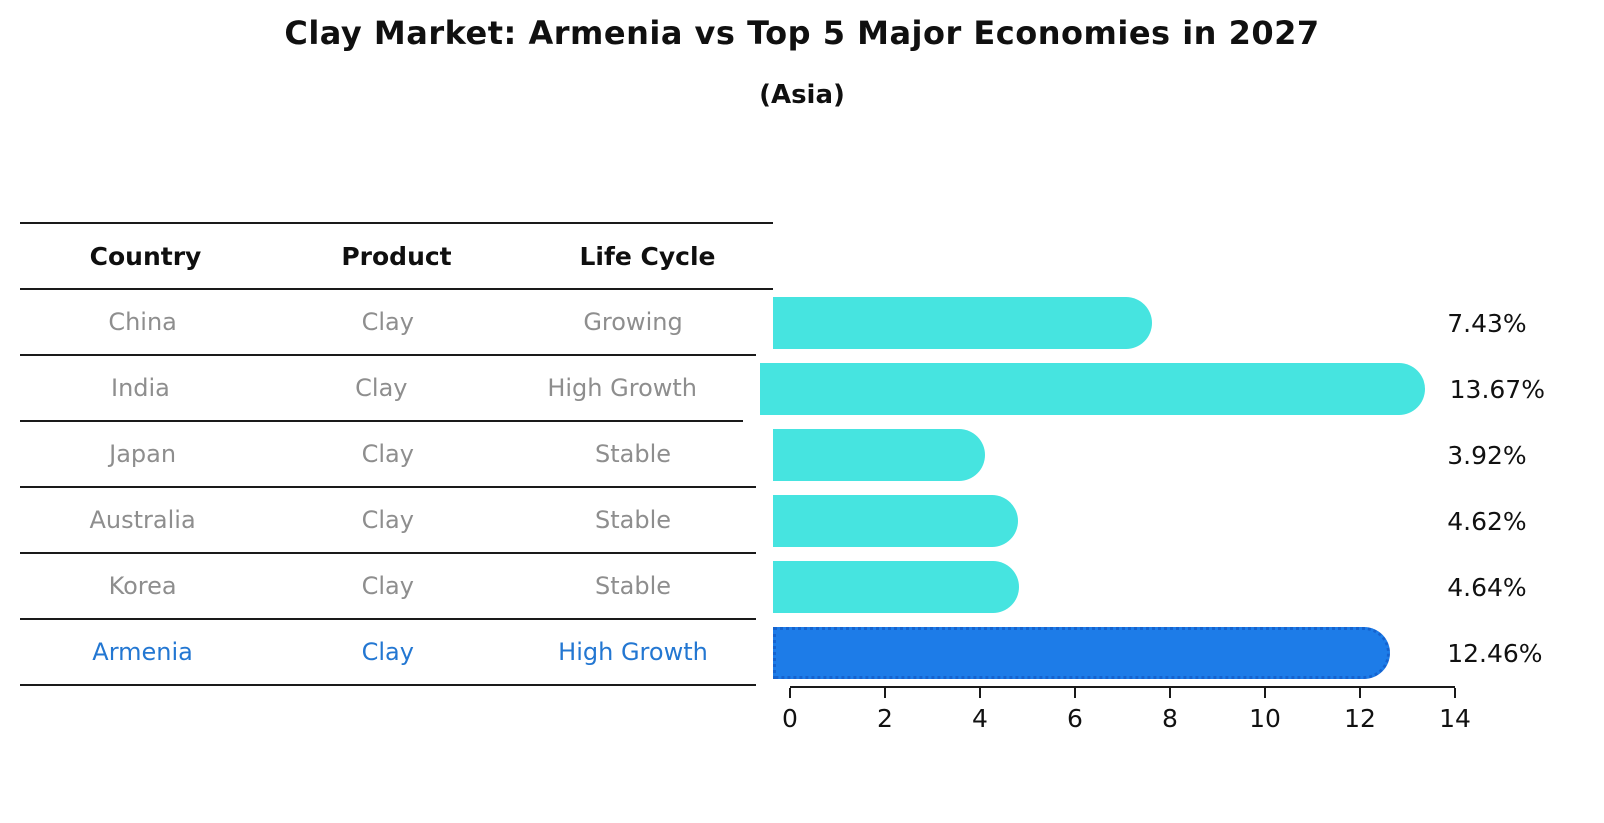  I want to click on table-header: Country Product Life Cycle, so click(396, 256).